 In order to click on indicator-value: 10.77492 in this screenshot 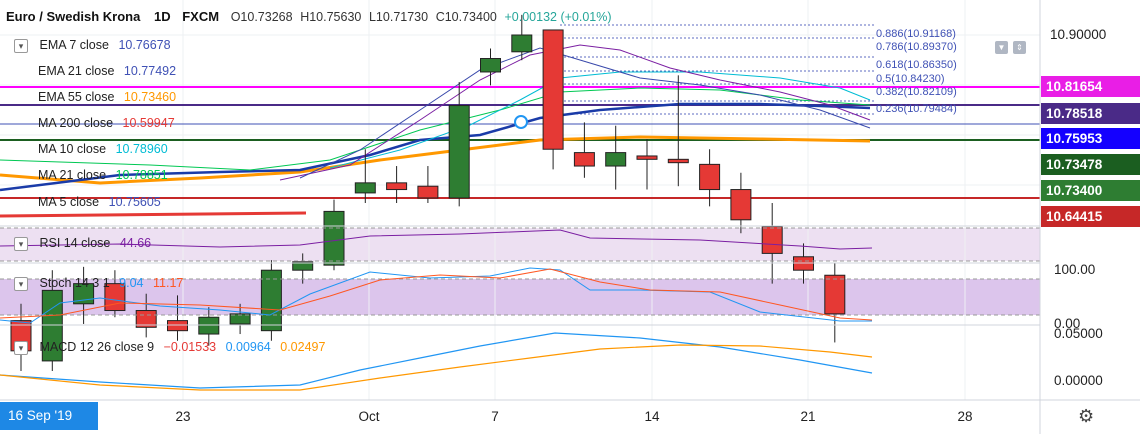, I will do `click(150, 71)`.